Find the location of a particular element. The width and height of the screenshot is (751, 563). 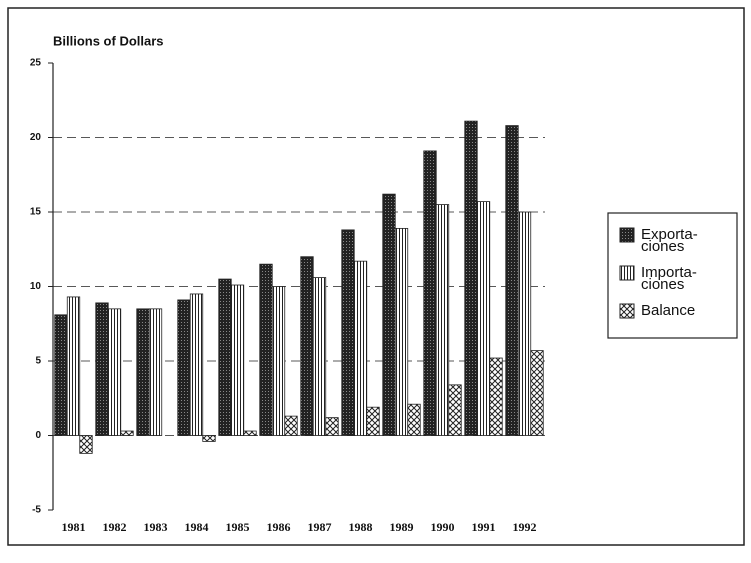

x-tick-label: 1989 is located at coordinates (402, 527).